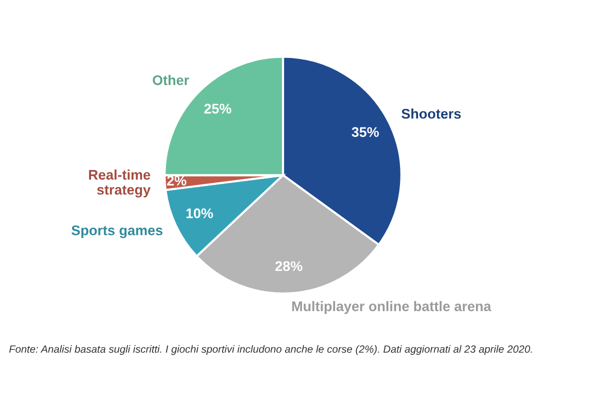 The image size is (595, 399). What do you see at coordinates (431, 113) in the screenshot?
I see `slice-label: Shooters` at bounding box center [431, 113].